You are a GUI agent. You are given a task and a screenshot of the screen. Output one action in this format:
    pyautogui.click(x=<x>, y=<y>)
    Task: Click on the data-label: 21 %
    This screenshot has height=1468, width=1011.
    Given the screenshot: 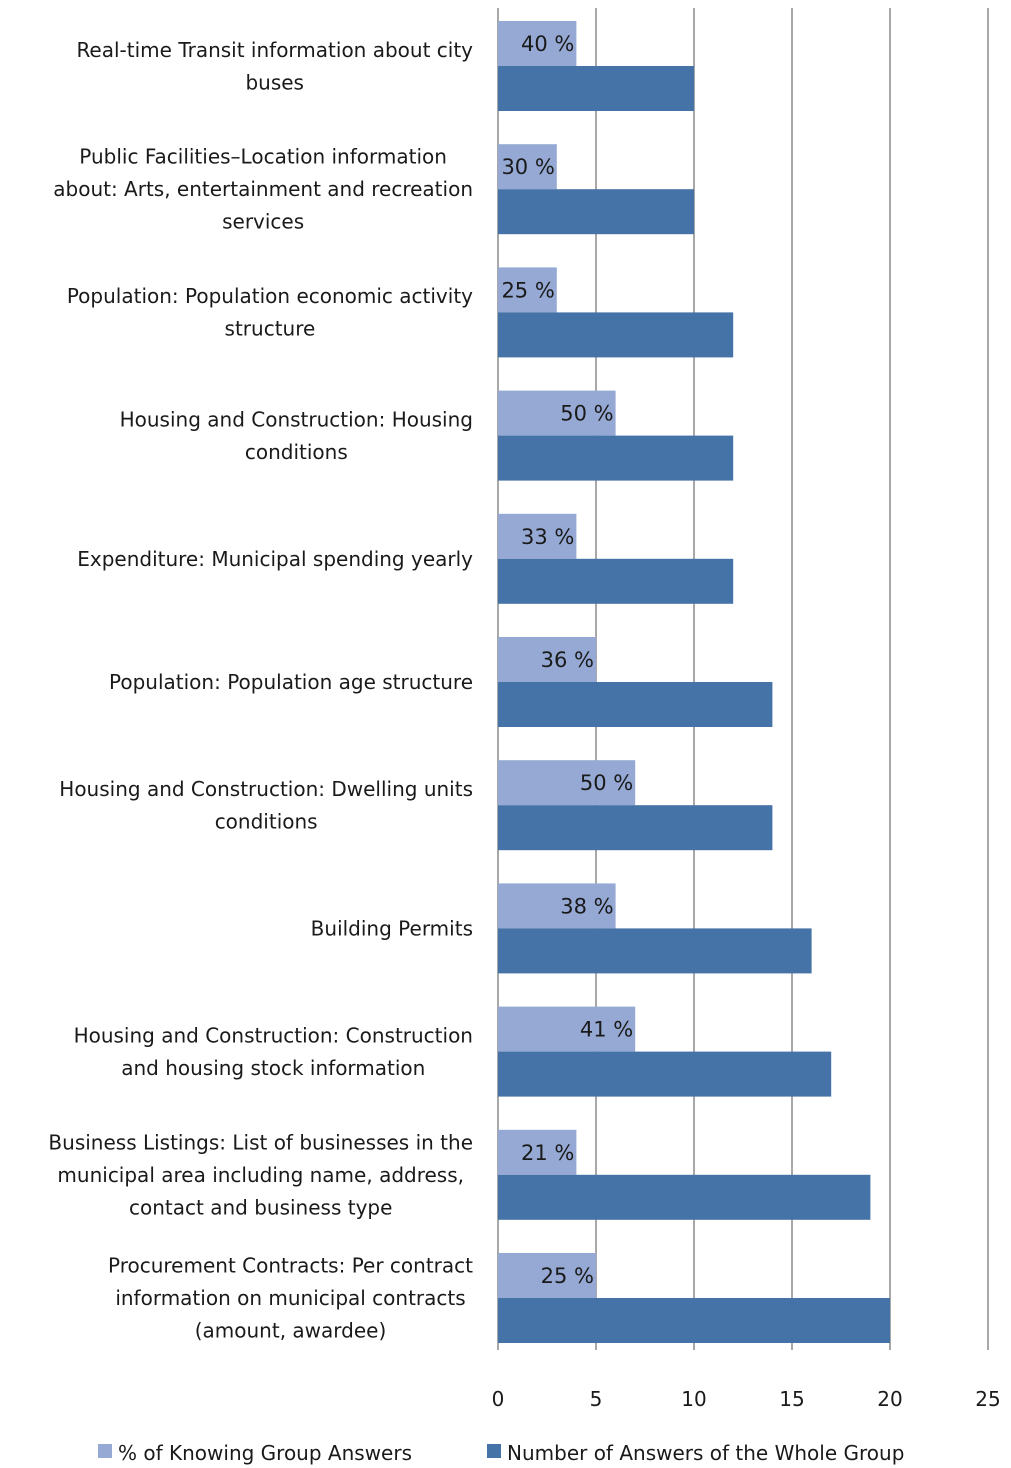 What is the action you would take?
    pyautogui.click(x=547, y=1153)
    